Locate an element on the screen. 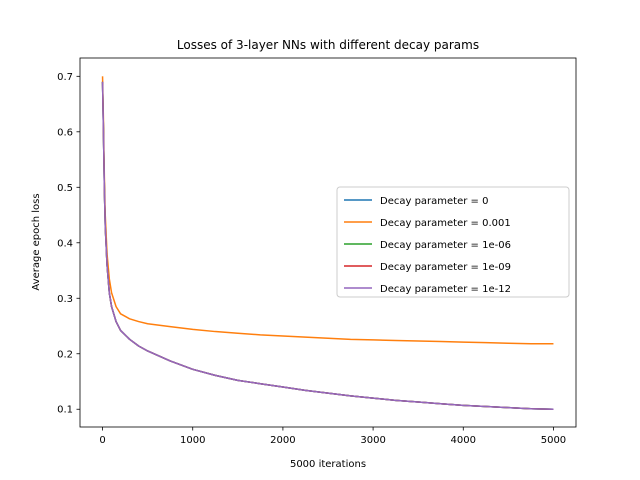 The image size is (640, 480). x-tick-label-0: 0 is located at coordinates (102, 440).